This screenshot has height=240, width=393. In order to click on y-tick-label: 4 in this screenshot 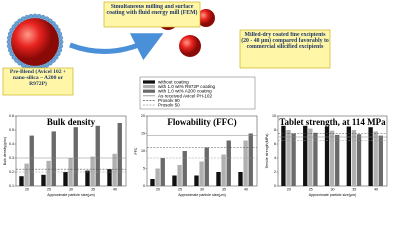, I will do `click(275, 158)`.